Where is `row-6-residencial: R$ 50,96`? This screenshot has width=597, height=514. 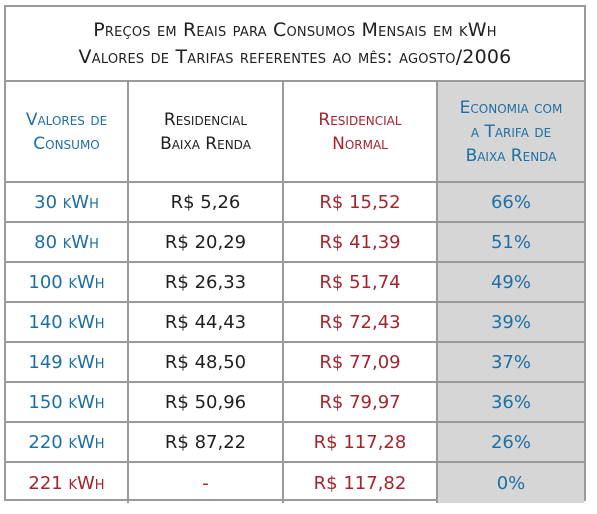 row-6-residencial: R$ 50,96 is located at coordinates (206, 403).